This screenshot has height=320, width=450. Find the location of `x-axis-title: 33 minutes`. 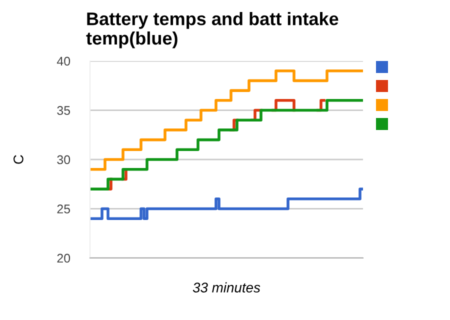

x-axis-title: 33 minutes is located at coordinates (226, 287).